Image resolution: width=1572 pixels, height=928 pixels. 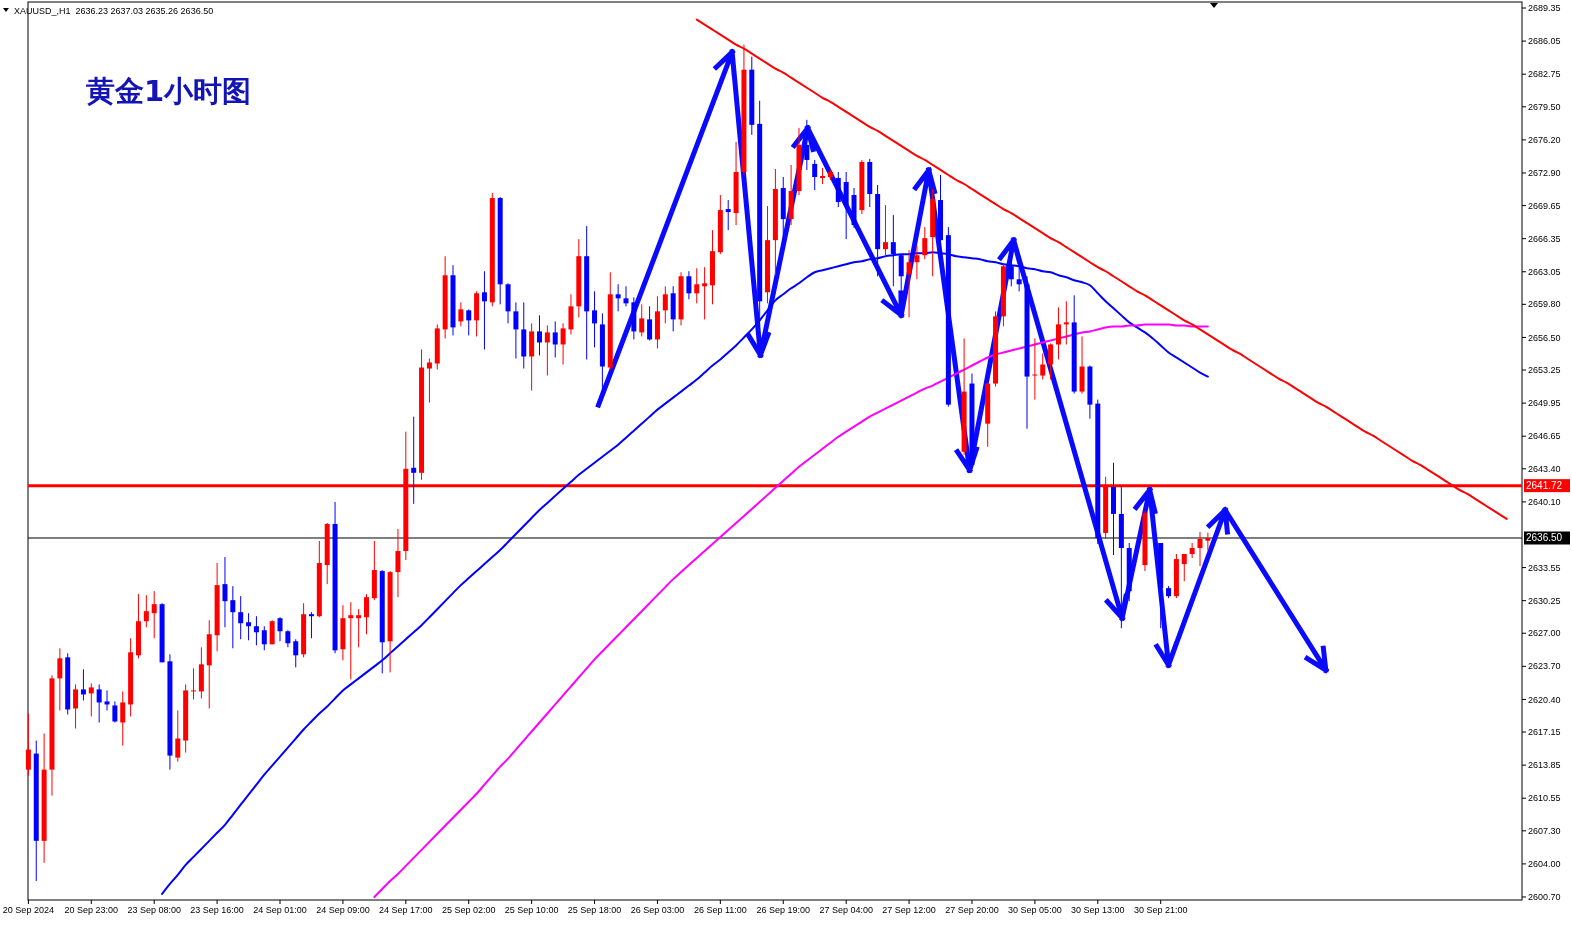 What do you see at coordinates (1544, 699) in the screenshot?
I see `y-tick-label: 2620.40` at bounding box center [1544, 699].